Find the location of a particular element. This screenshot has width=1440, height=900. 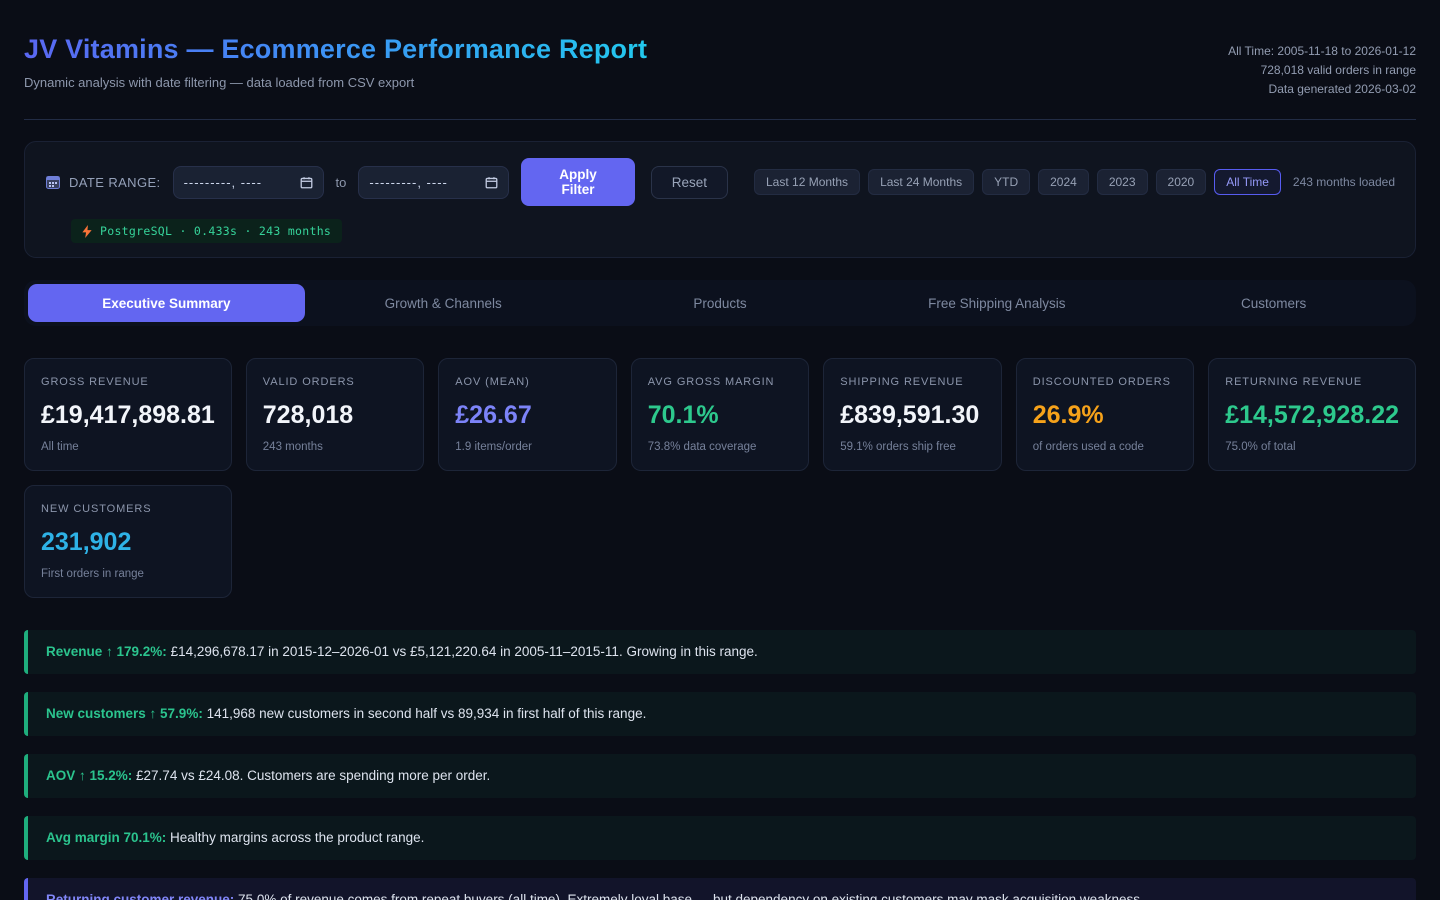

calendar-icon is located at coordinates (53, 182).